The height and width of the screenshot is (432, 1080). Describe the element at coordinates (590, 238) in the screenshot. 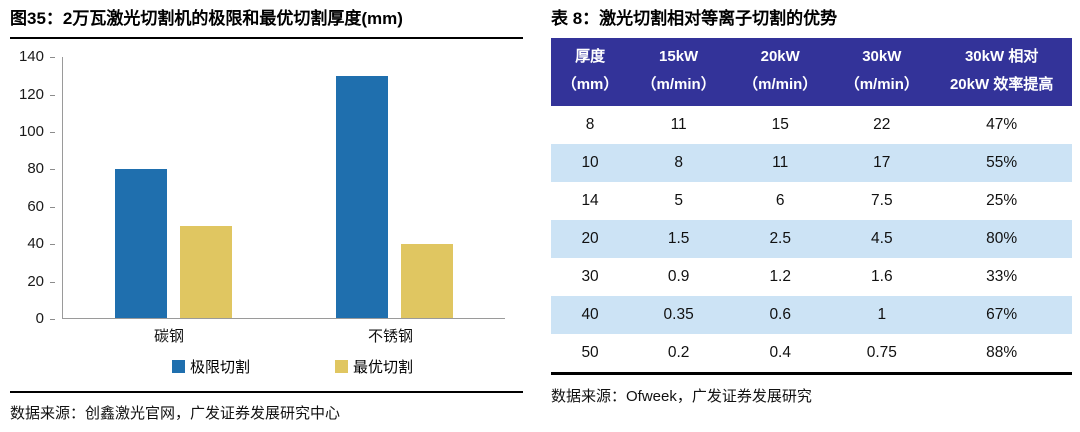

I see `table-cell: 20` at that location.